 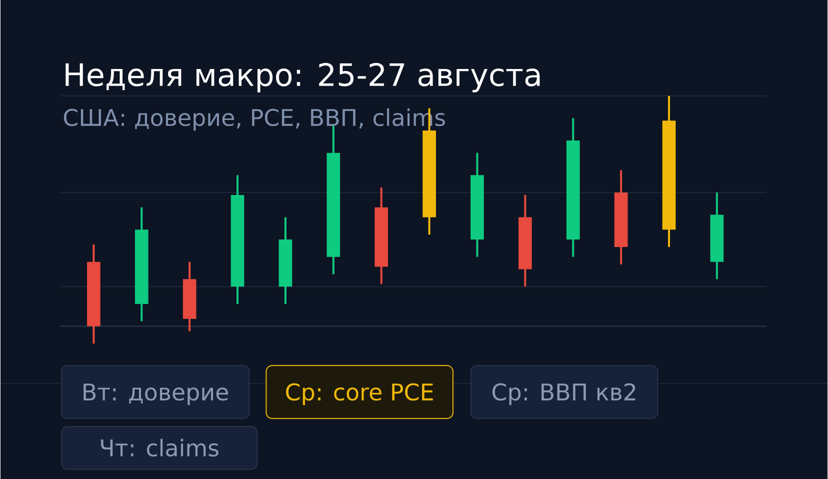 I want to click on text: Ср: core PCE, so click(x=359, y=394).